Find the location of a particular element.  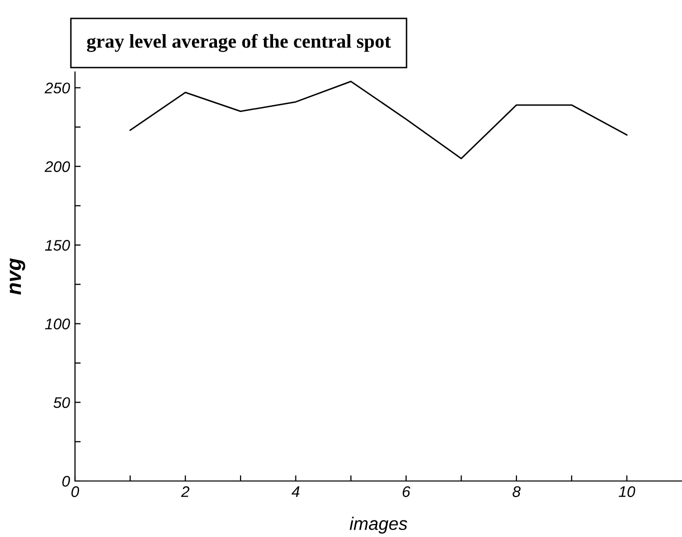

x-tick-label: 2 is located at coordinates (185, 491).